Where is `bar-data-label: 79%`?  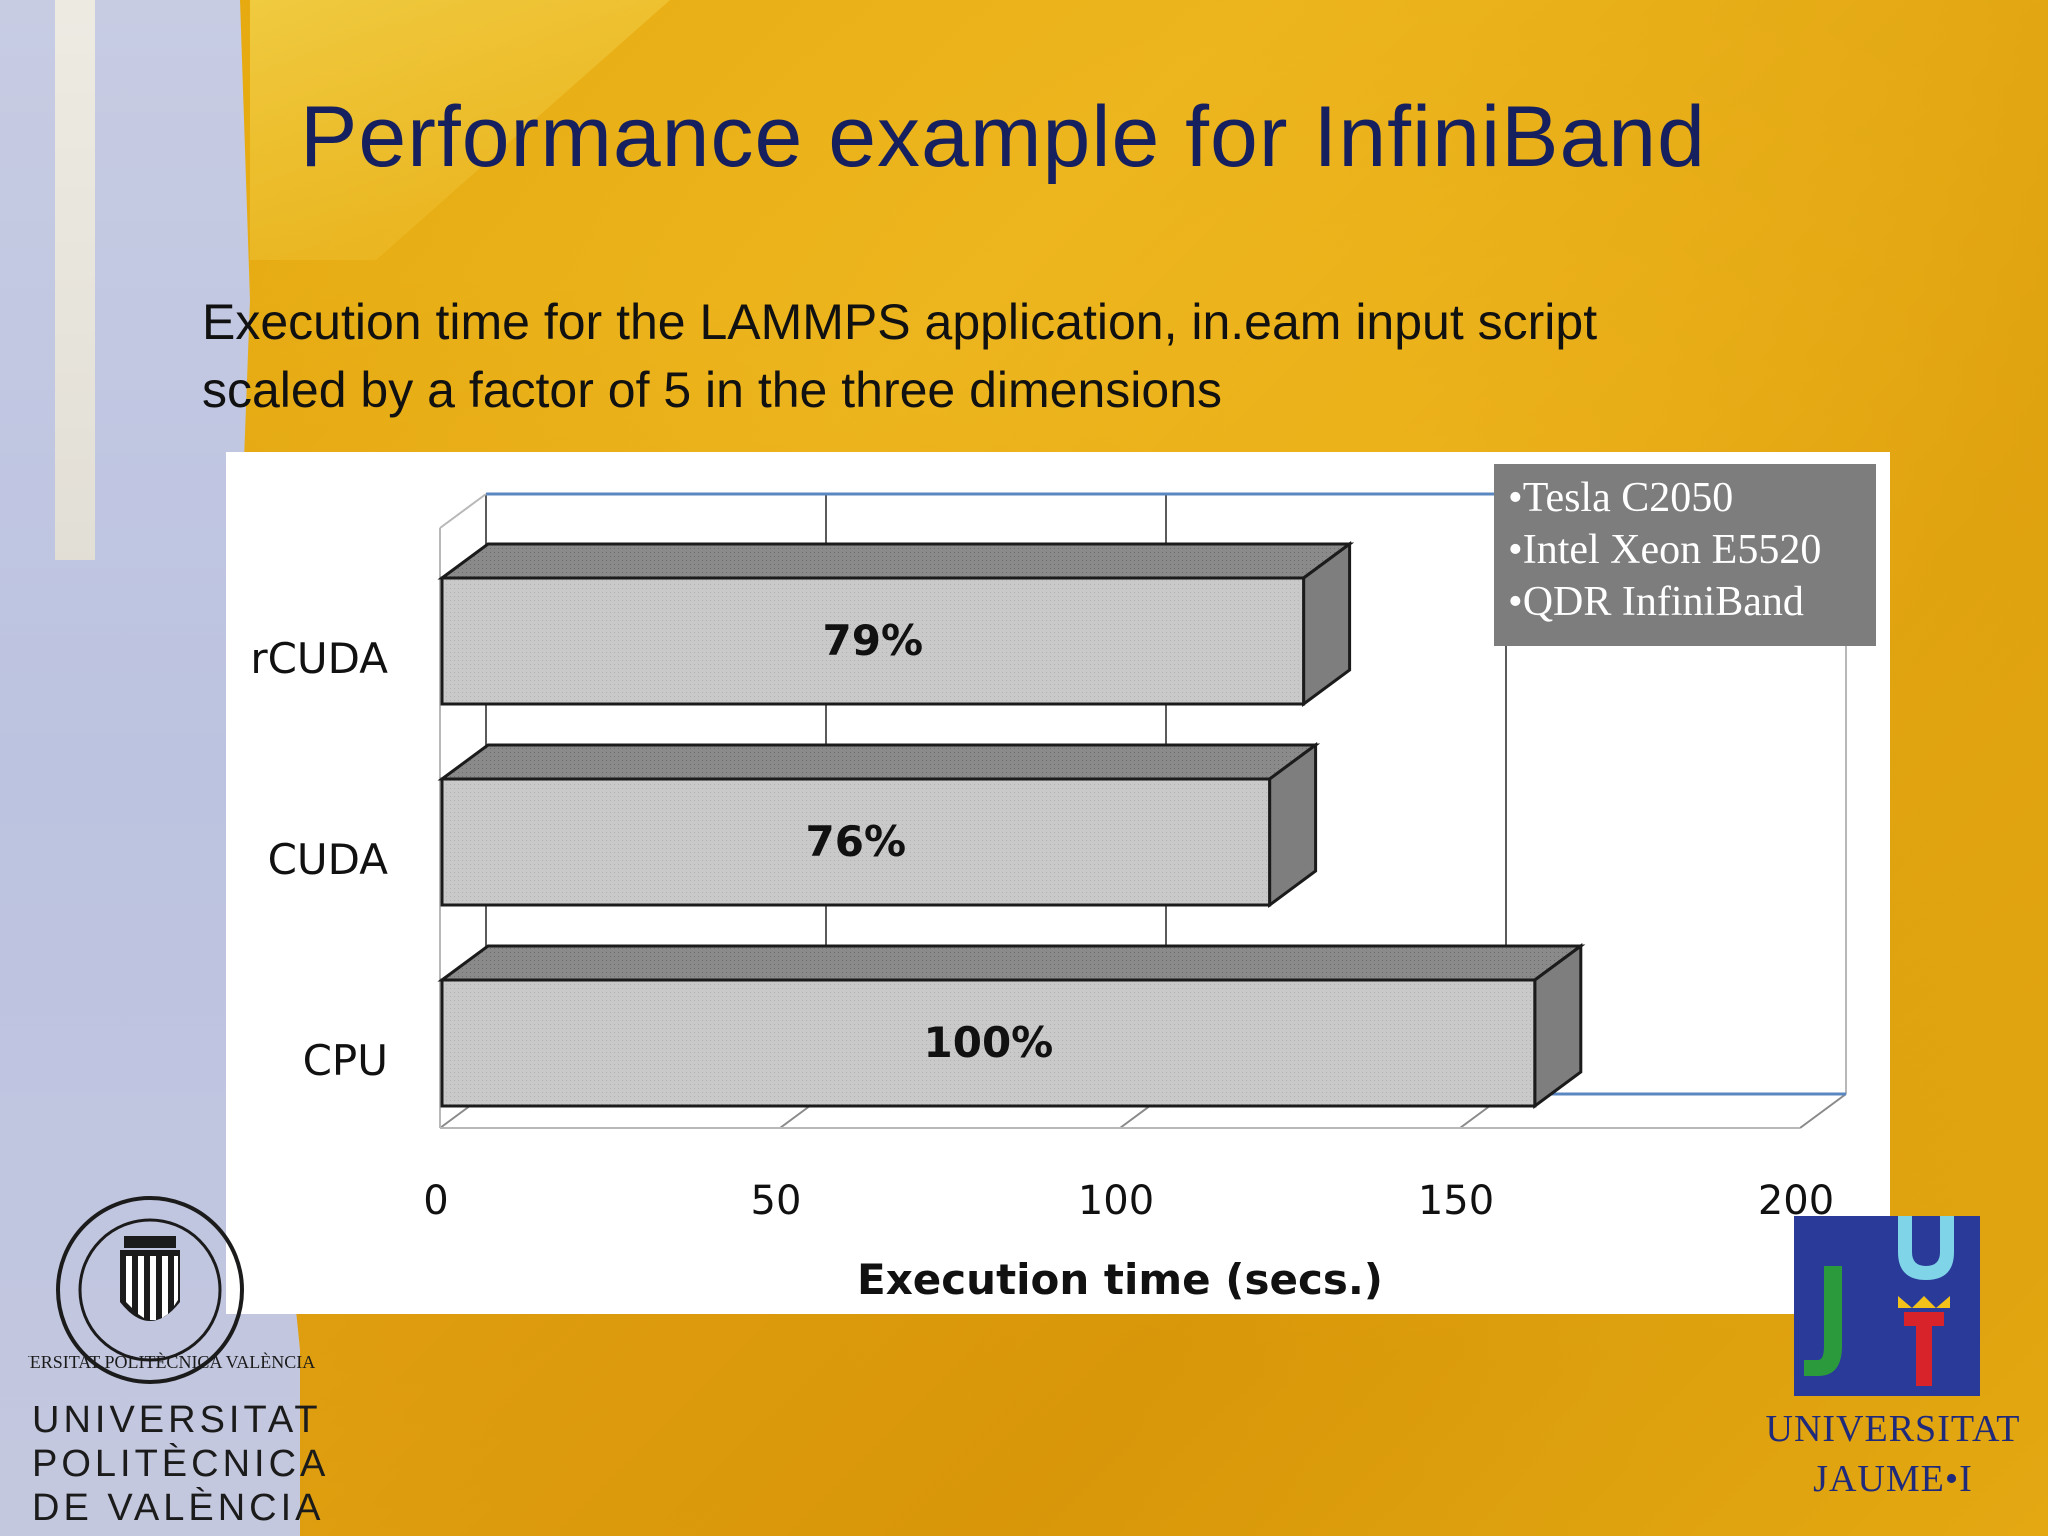 bar-data-label: 79% is located at coordinates (873, 640).